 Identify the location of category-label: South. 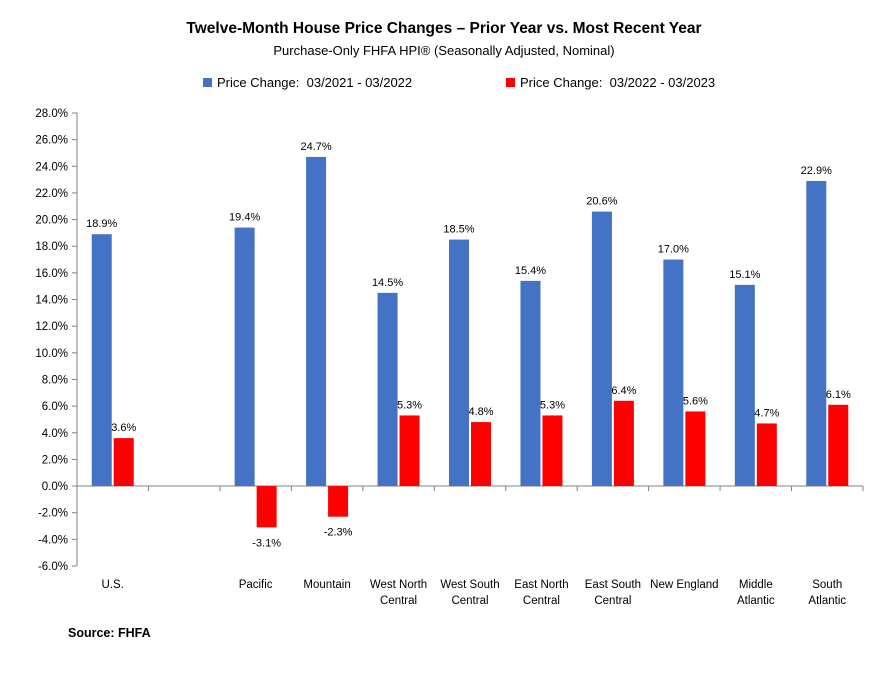
(827, 585).